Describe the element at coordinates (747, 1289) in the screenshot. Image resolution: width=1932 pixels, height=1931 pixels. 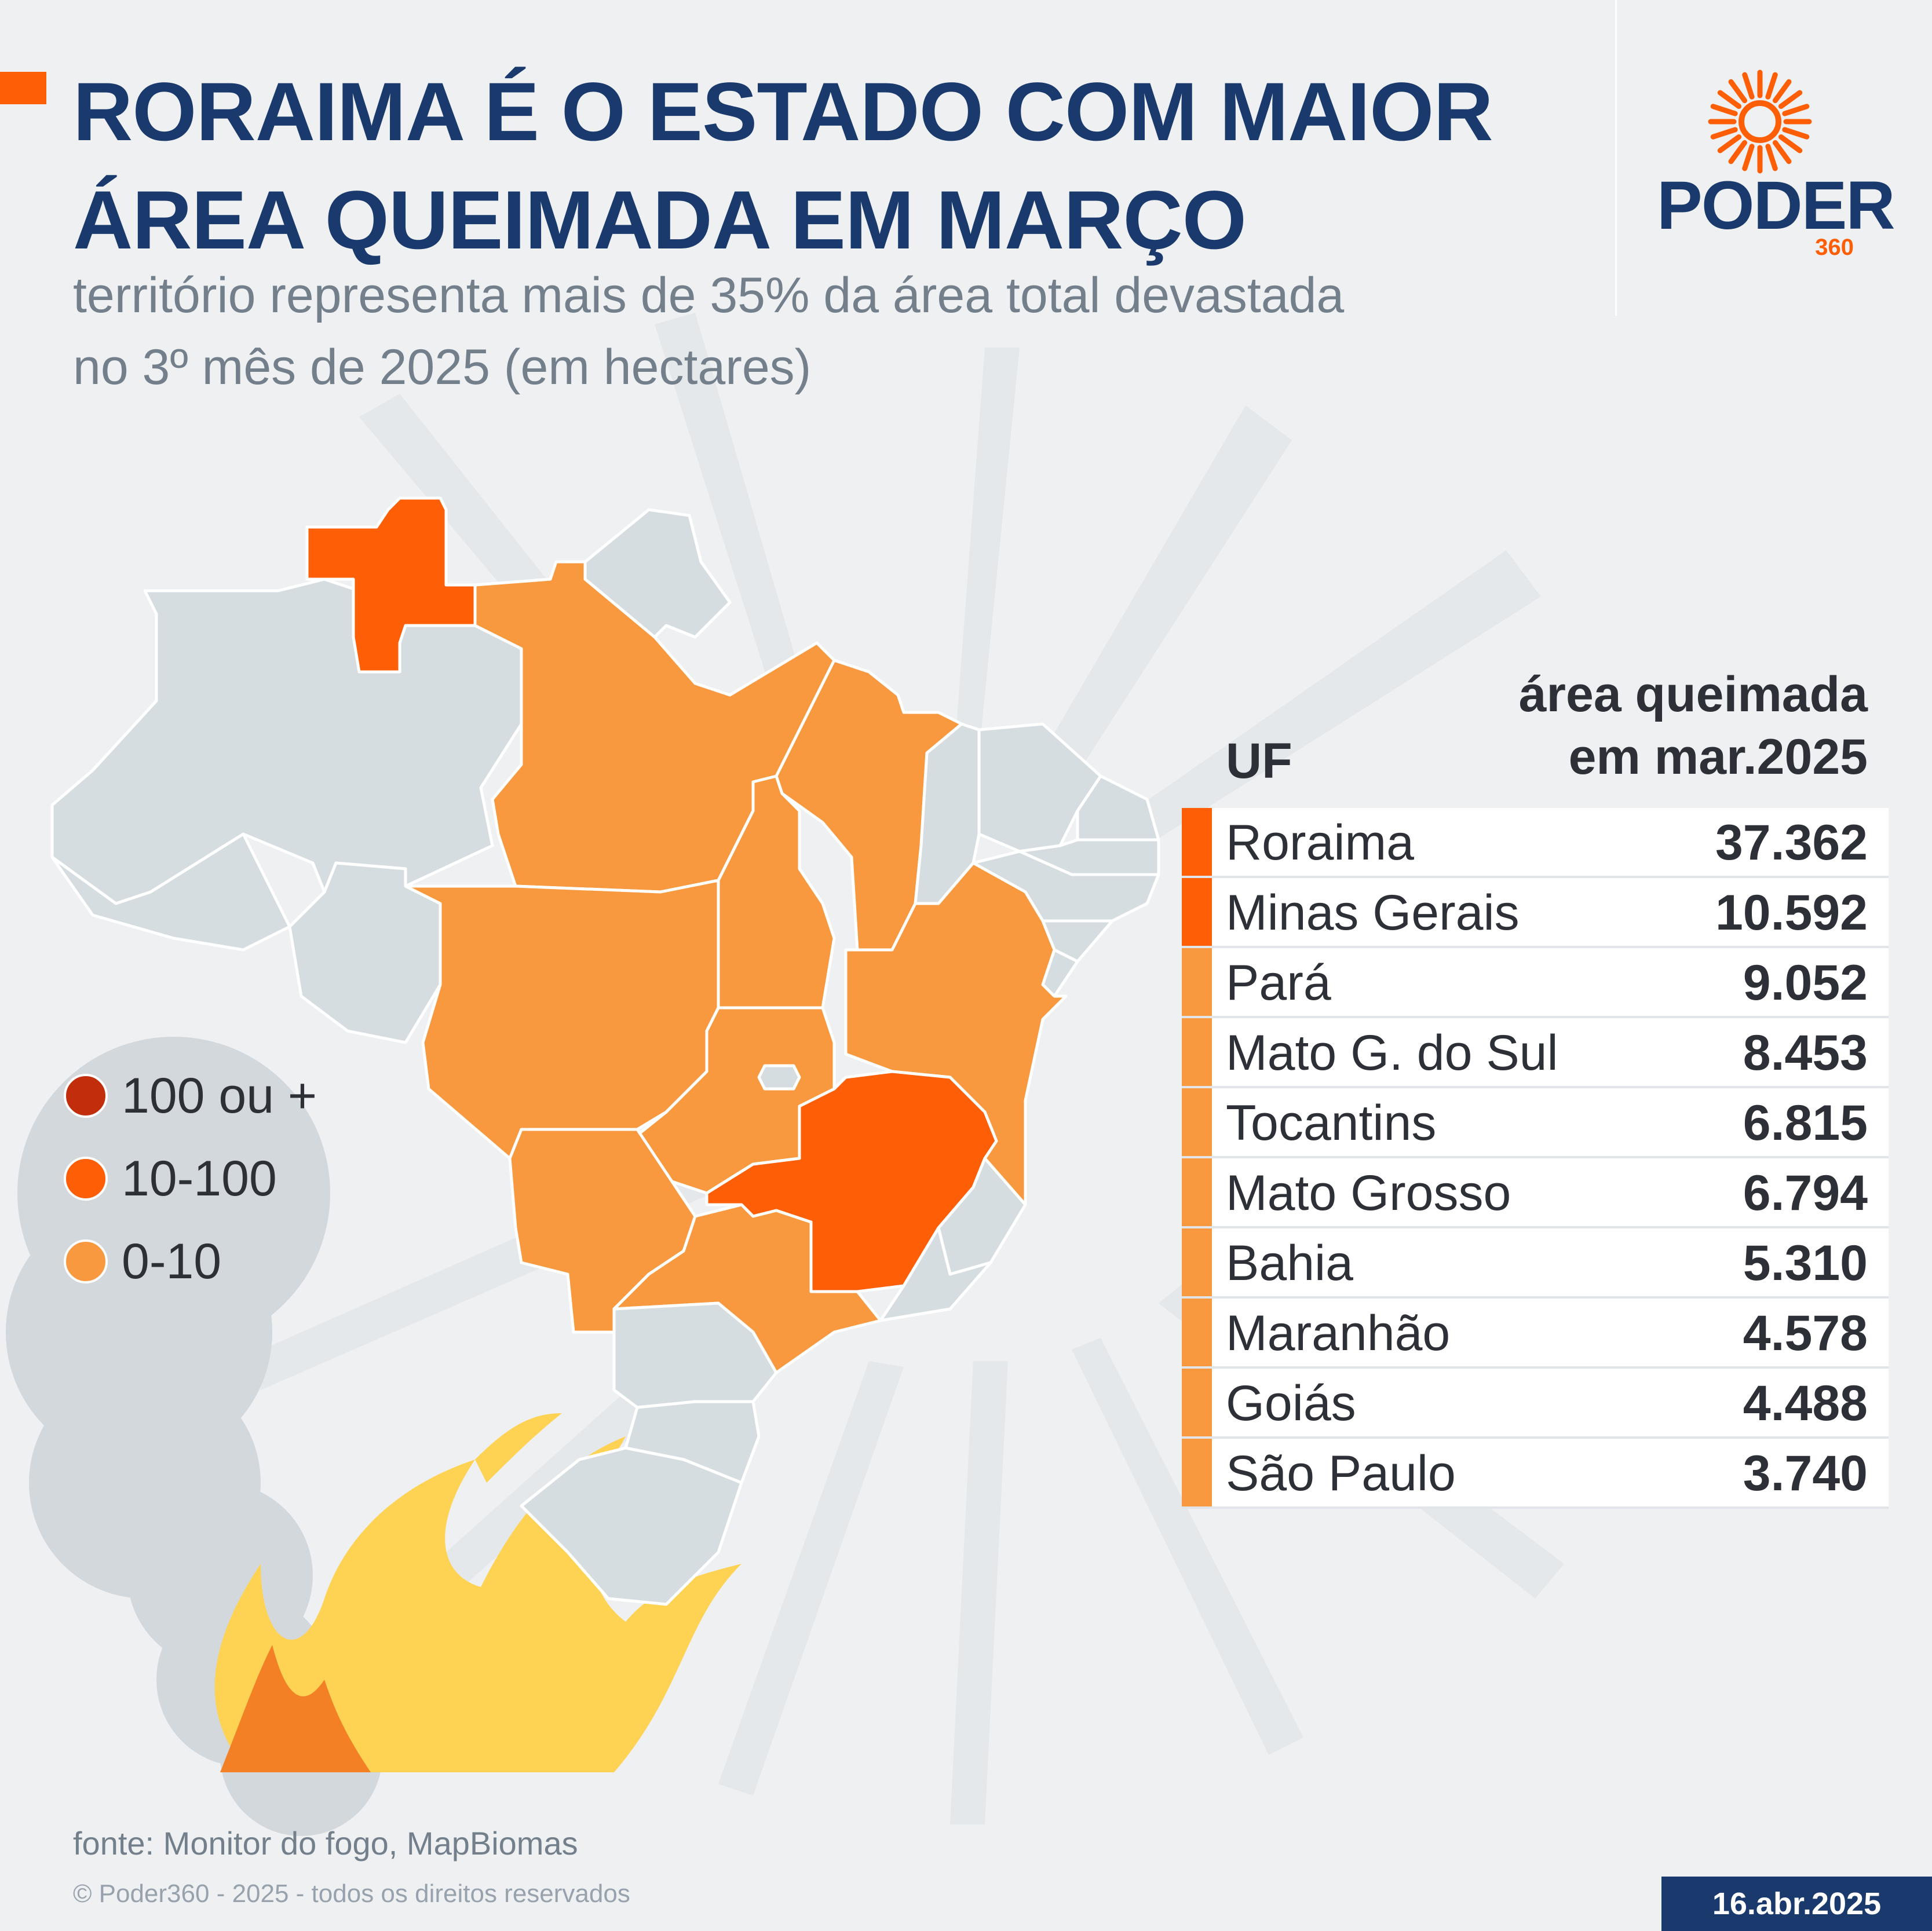
I see `state-sao-paulo` at that location.